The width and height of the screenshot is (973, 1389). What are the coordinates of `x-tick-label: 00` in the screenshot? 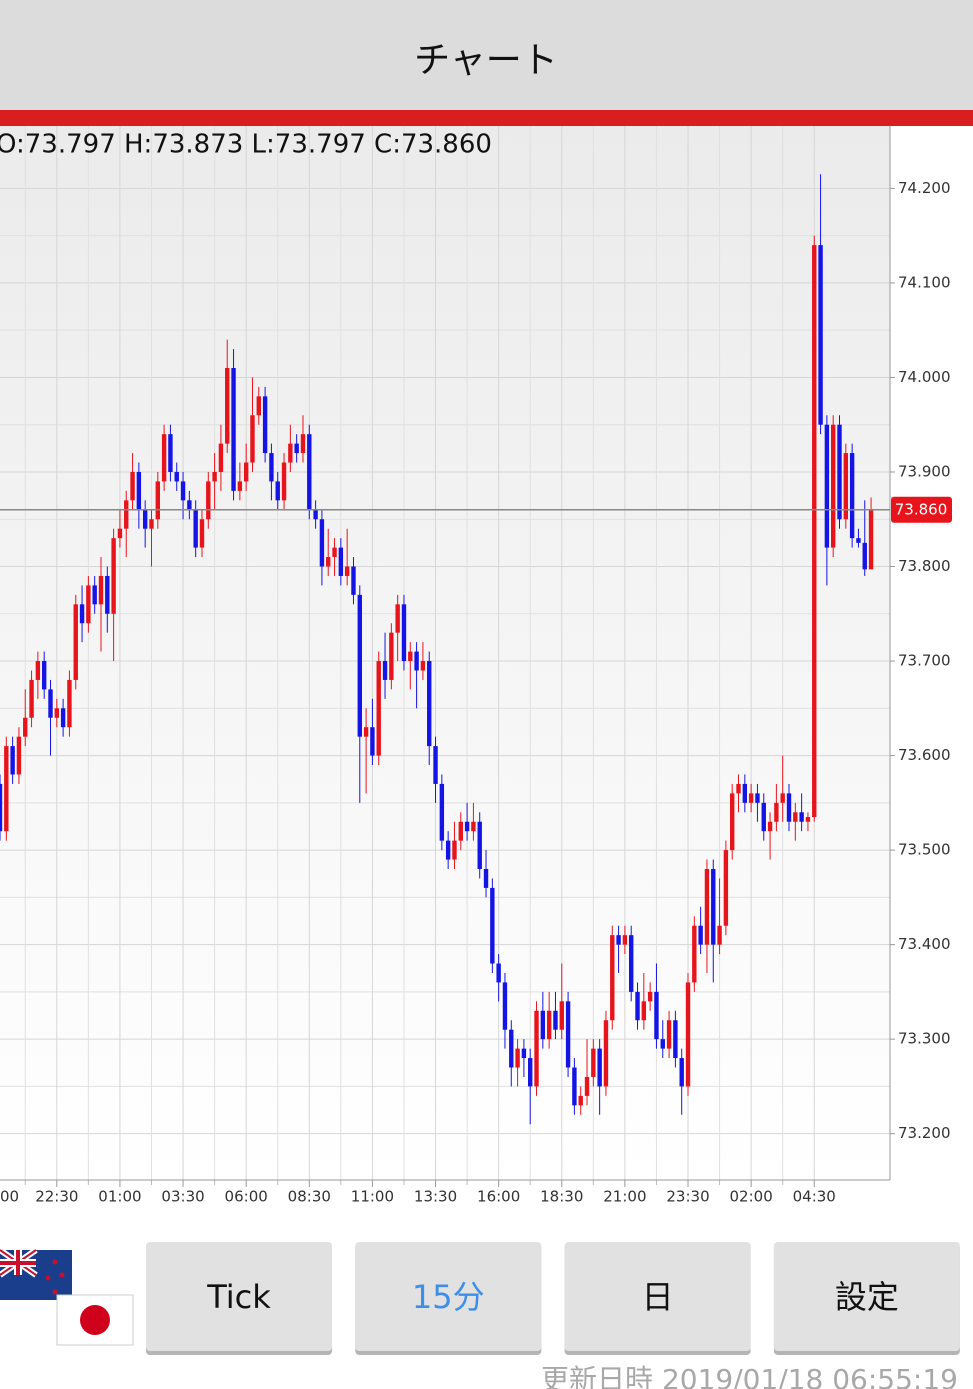 It's located at (9, 1197).